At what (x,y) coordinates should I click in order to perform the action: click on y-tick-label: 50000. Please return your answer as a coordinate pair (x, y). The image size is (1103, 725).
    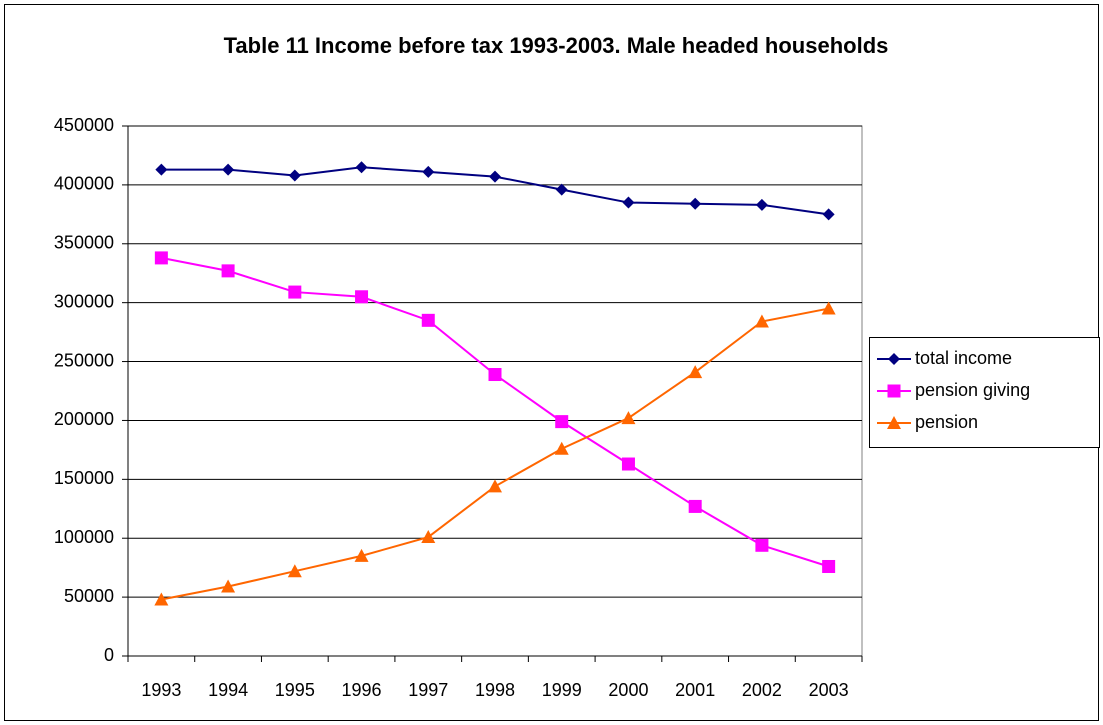
    Looking at the image, I should click on (89, 596).